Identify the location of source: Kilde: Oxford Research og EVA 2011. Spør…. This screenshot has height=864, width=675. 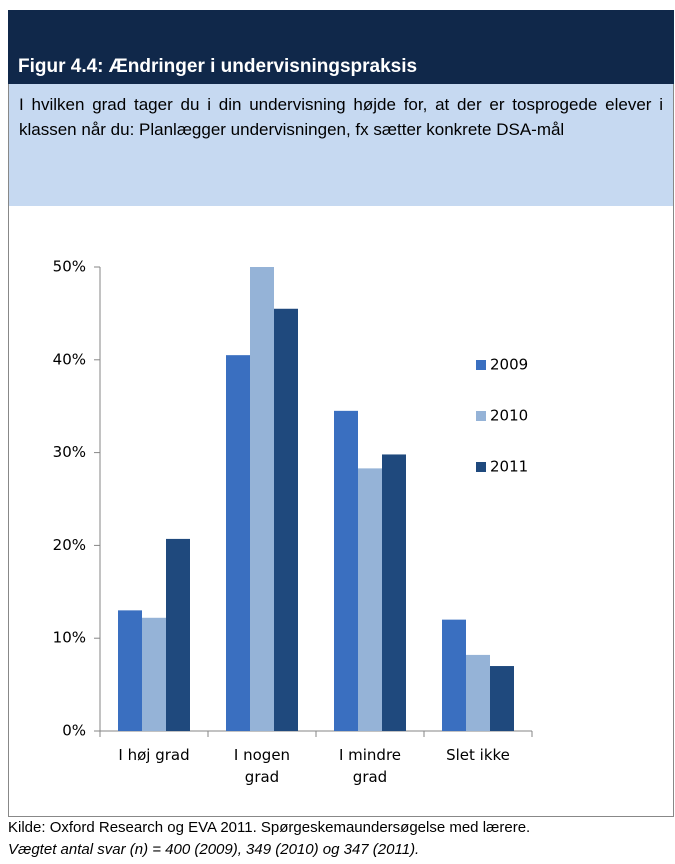
(269, 827).